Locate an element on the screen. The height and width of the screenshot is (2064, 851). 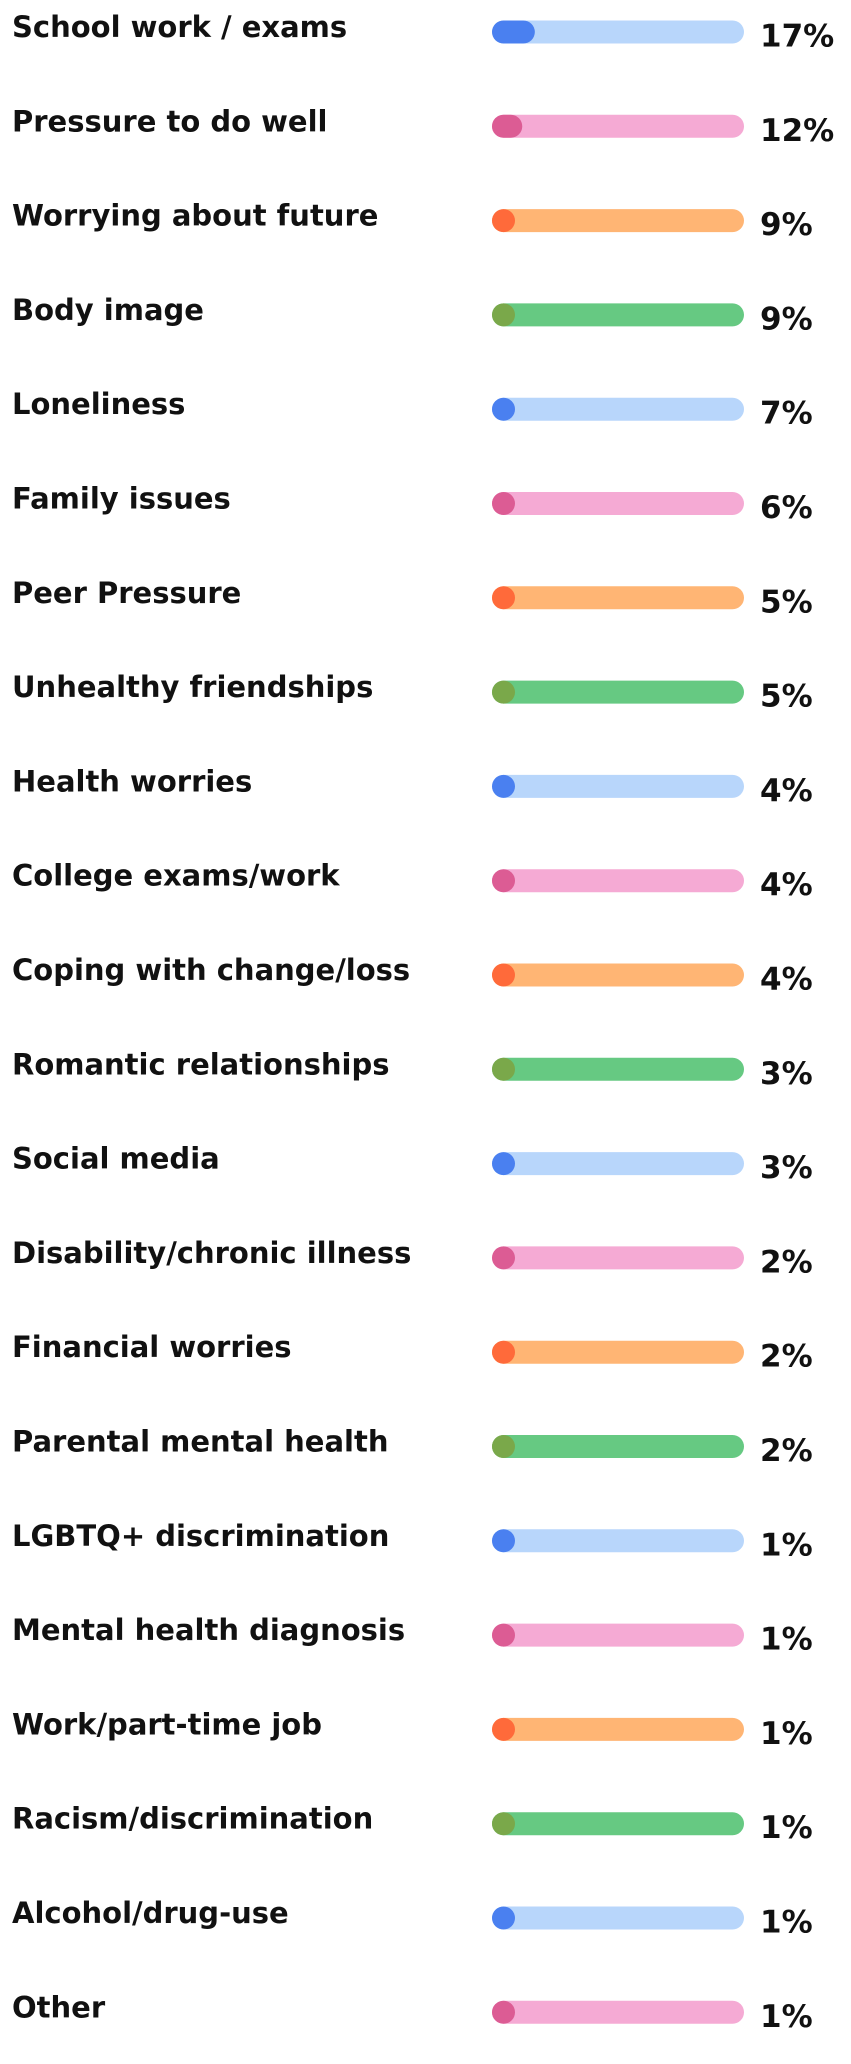
category-label: Peer Pressure is located at coordinates (126, 593).